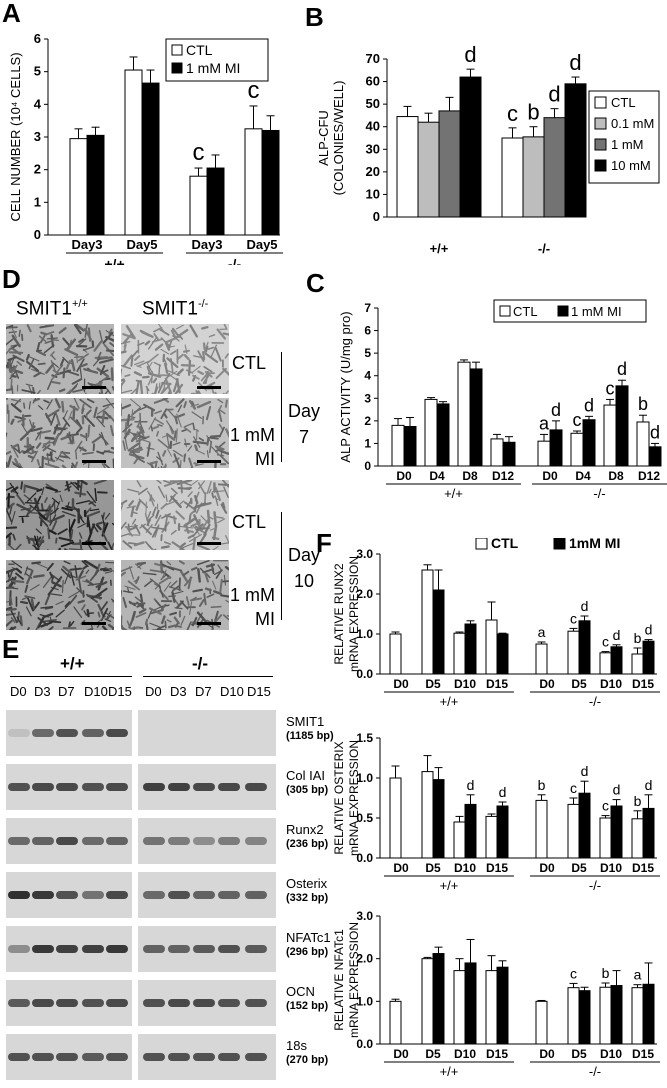 This screenshot has height=1088, width=667. What do you see at coordinates (345, 386) in the screenshot?
I see `y-axis-title: ALP ACTIVITY (U/mg pro)` at bounding box center [345, 386].